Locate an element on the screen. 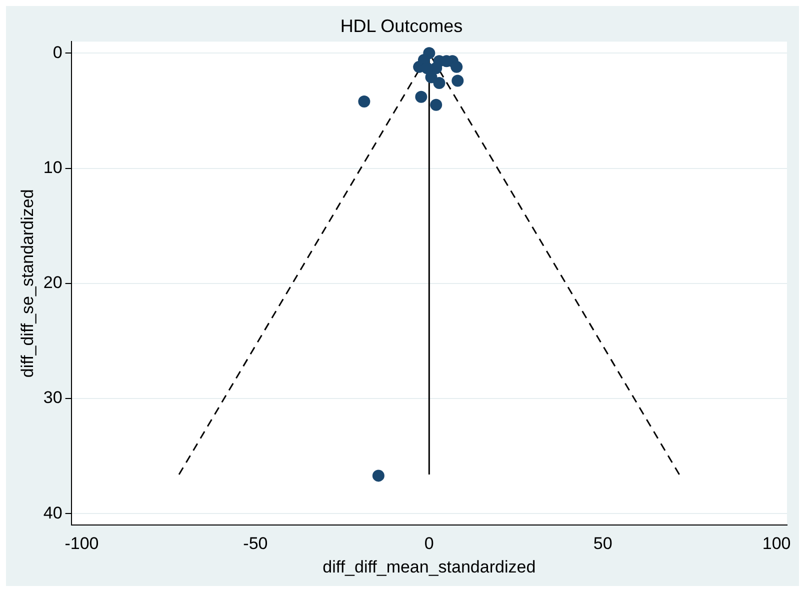 This screenshot has height=592, width=805. x-tick-label: 100 is located at coordinates (776, 544).